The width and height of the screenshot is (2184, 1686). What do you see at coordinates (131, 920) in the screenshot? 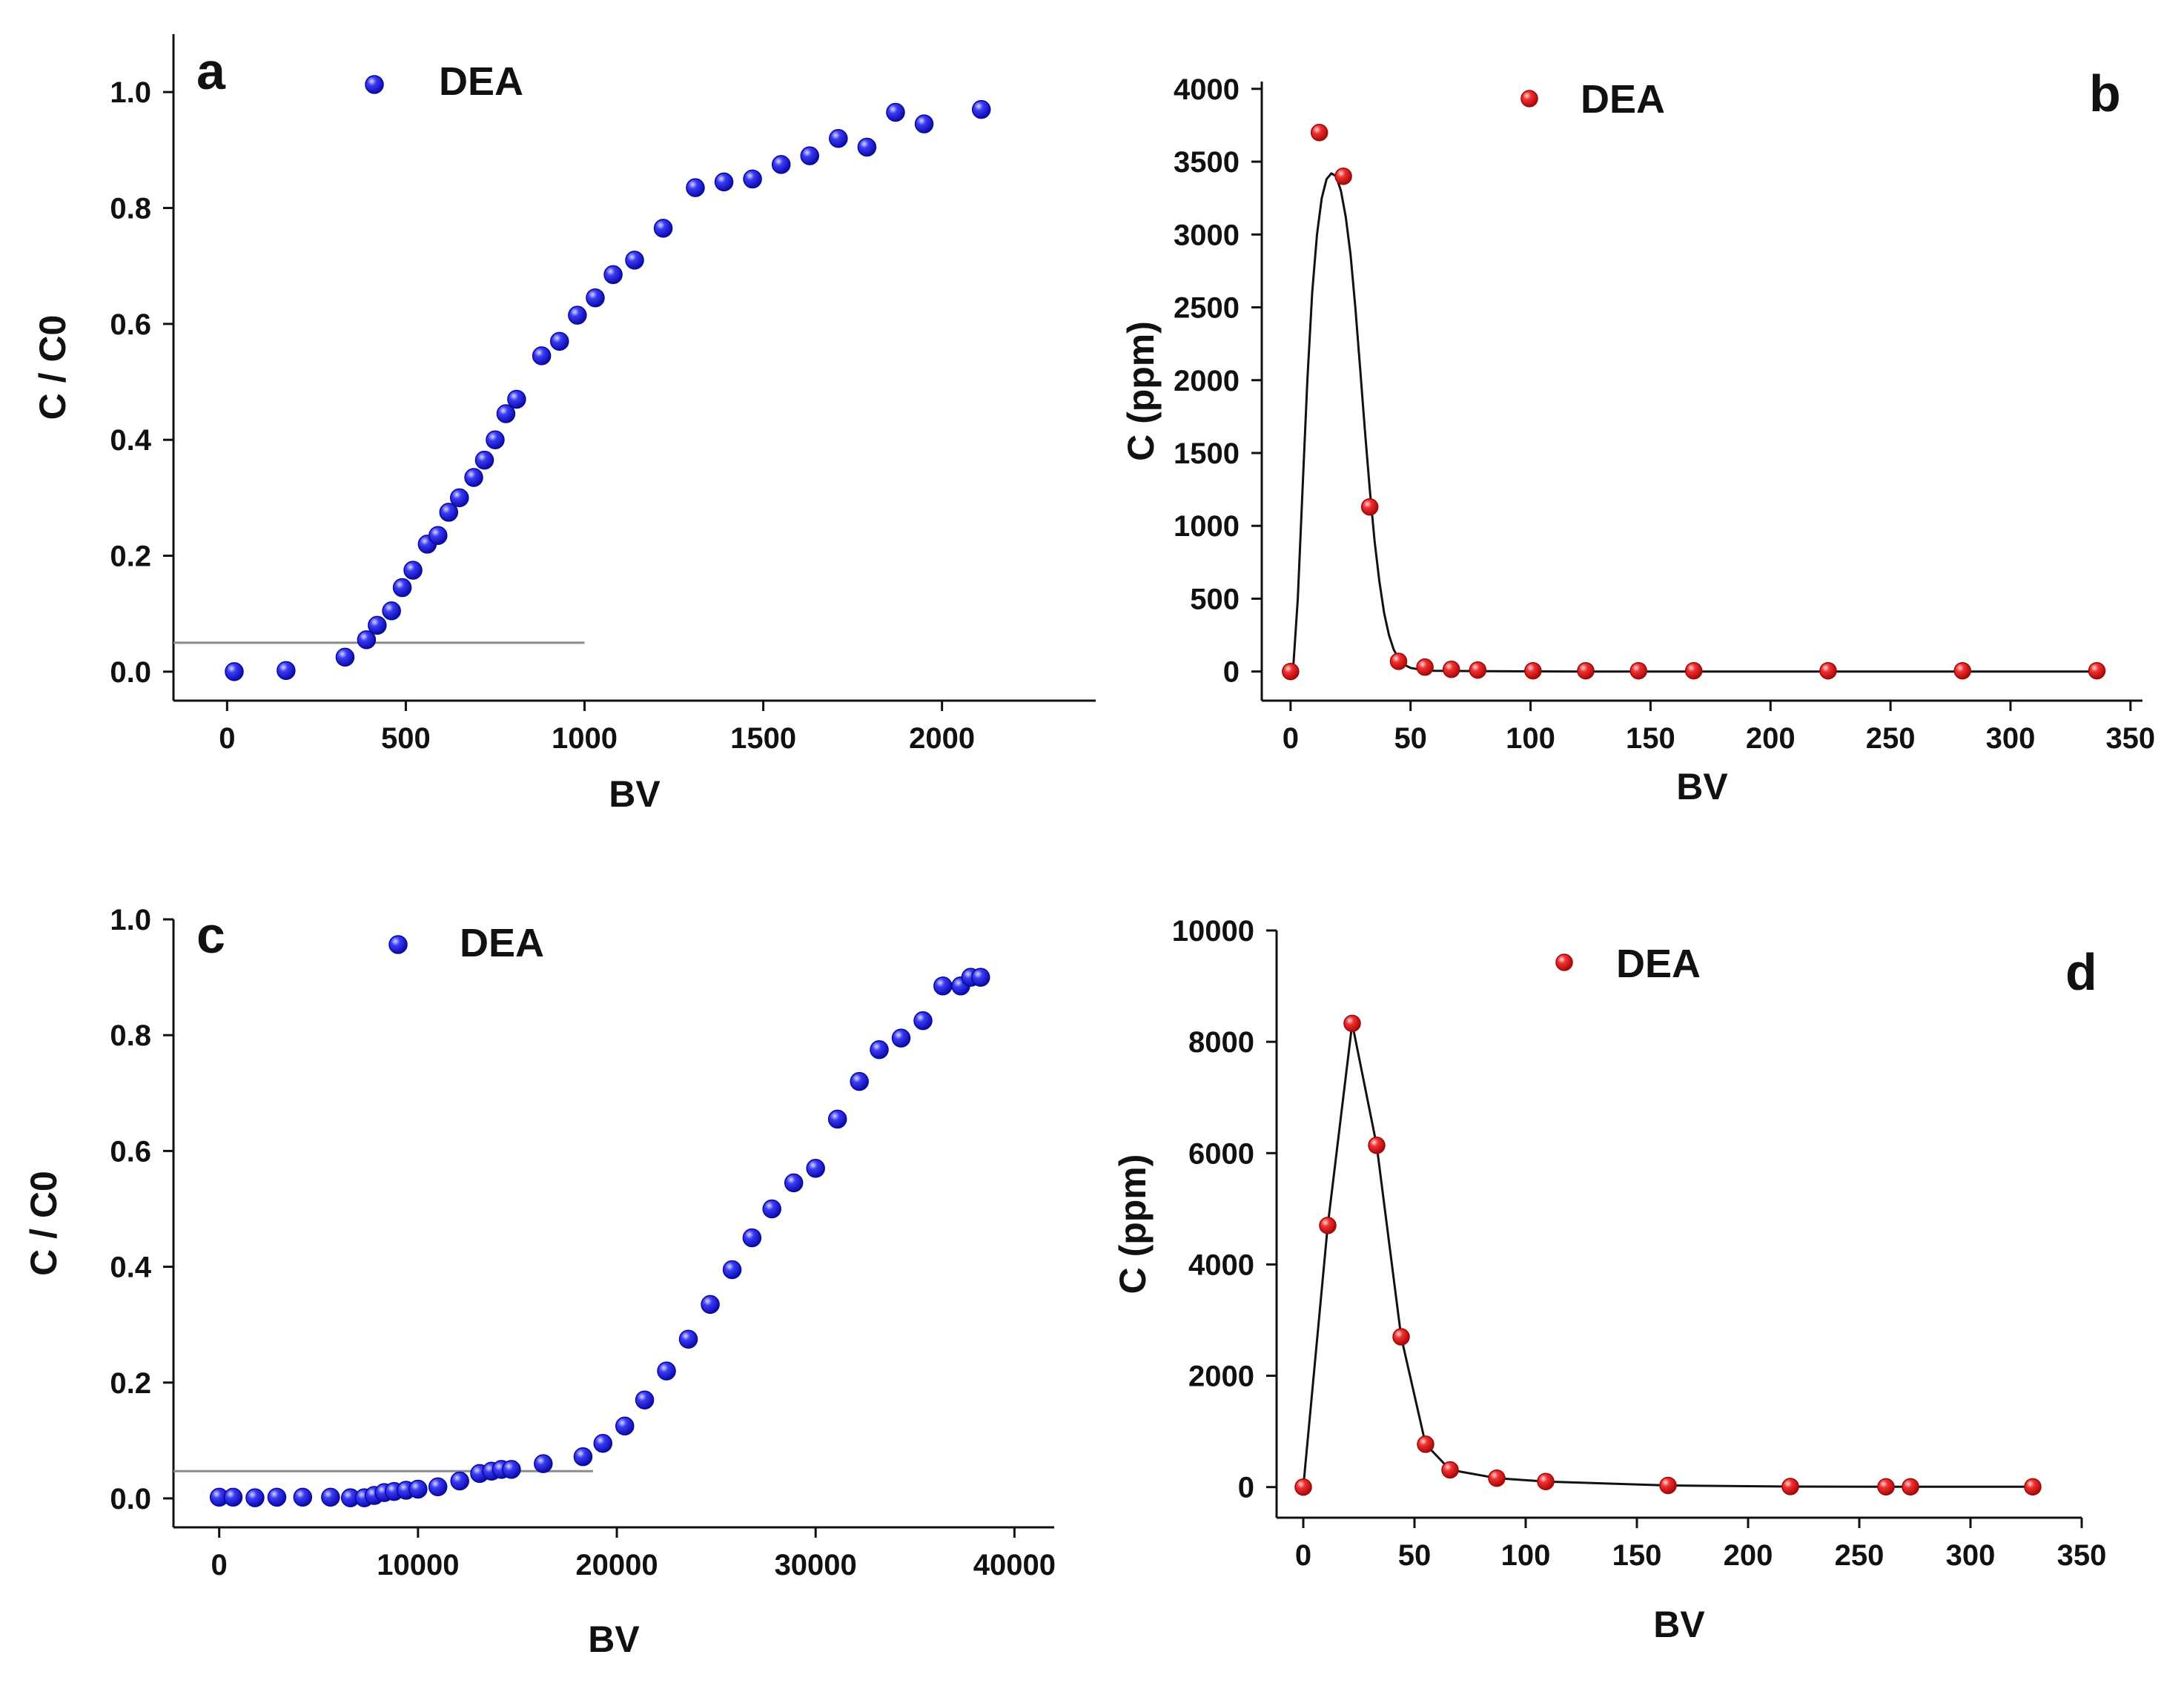
I see `y-tick-label: 1.0` at bounding box center [131, 920].